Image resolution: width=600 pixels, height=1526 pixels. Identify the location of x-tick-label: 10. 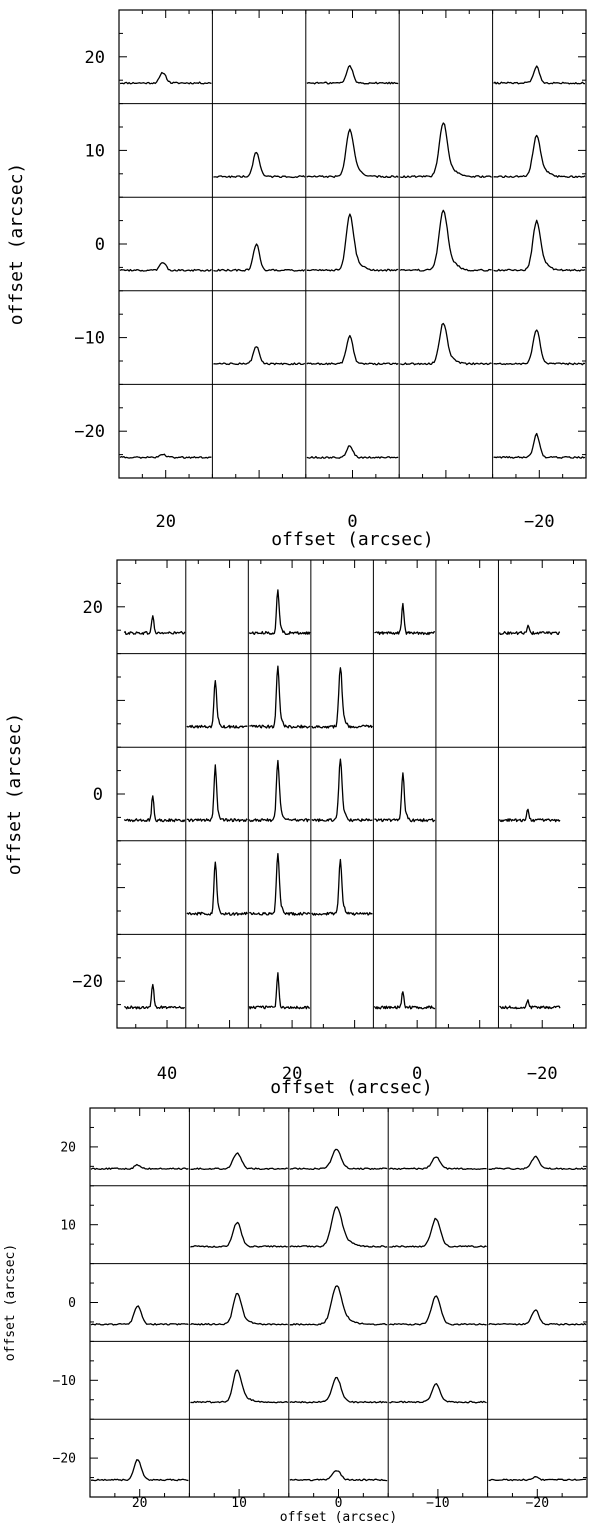
(239, 1503).